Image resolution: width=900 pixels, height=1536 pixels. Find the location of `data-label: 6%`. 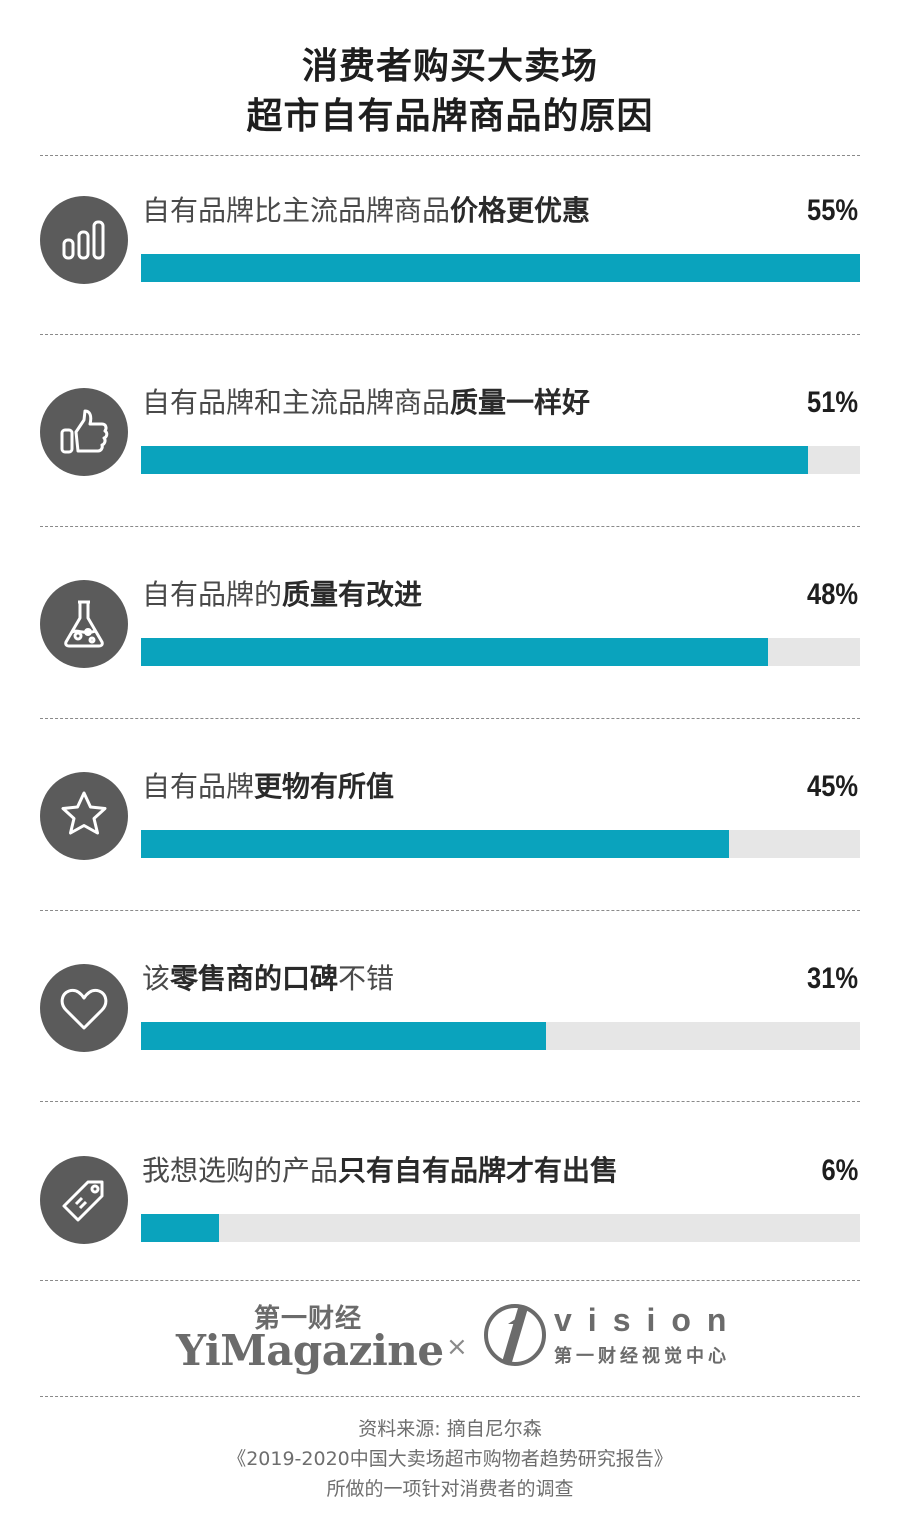

data-label: 6% is located at coordinates (839, 1170).